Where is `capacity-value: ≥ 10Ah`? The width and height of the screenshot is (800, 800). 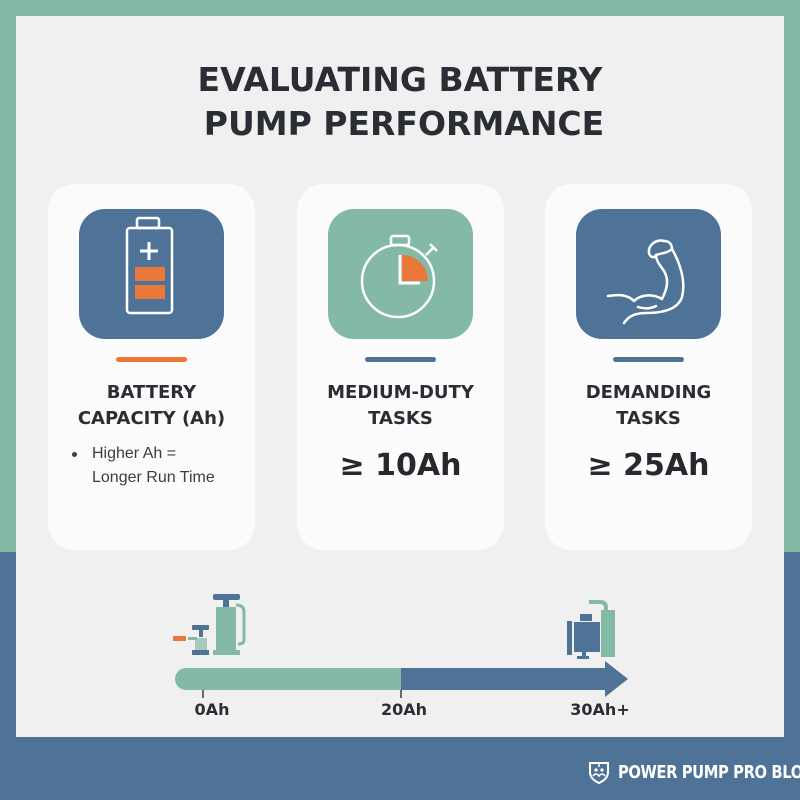
capacity-value: ≥ 10Ah is located at coordinates (400, 465).